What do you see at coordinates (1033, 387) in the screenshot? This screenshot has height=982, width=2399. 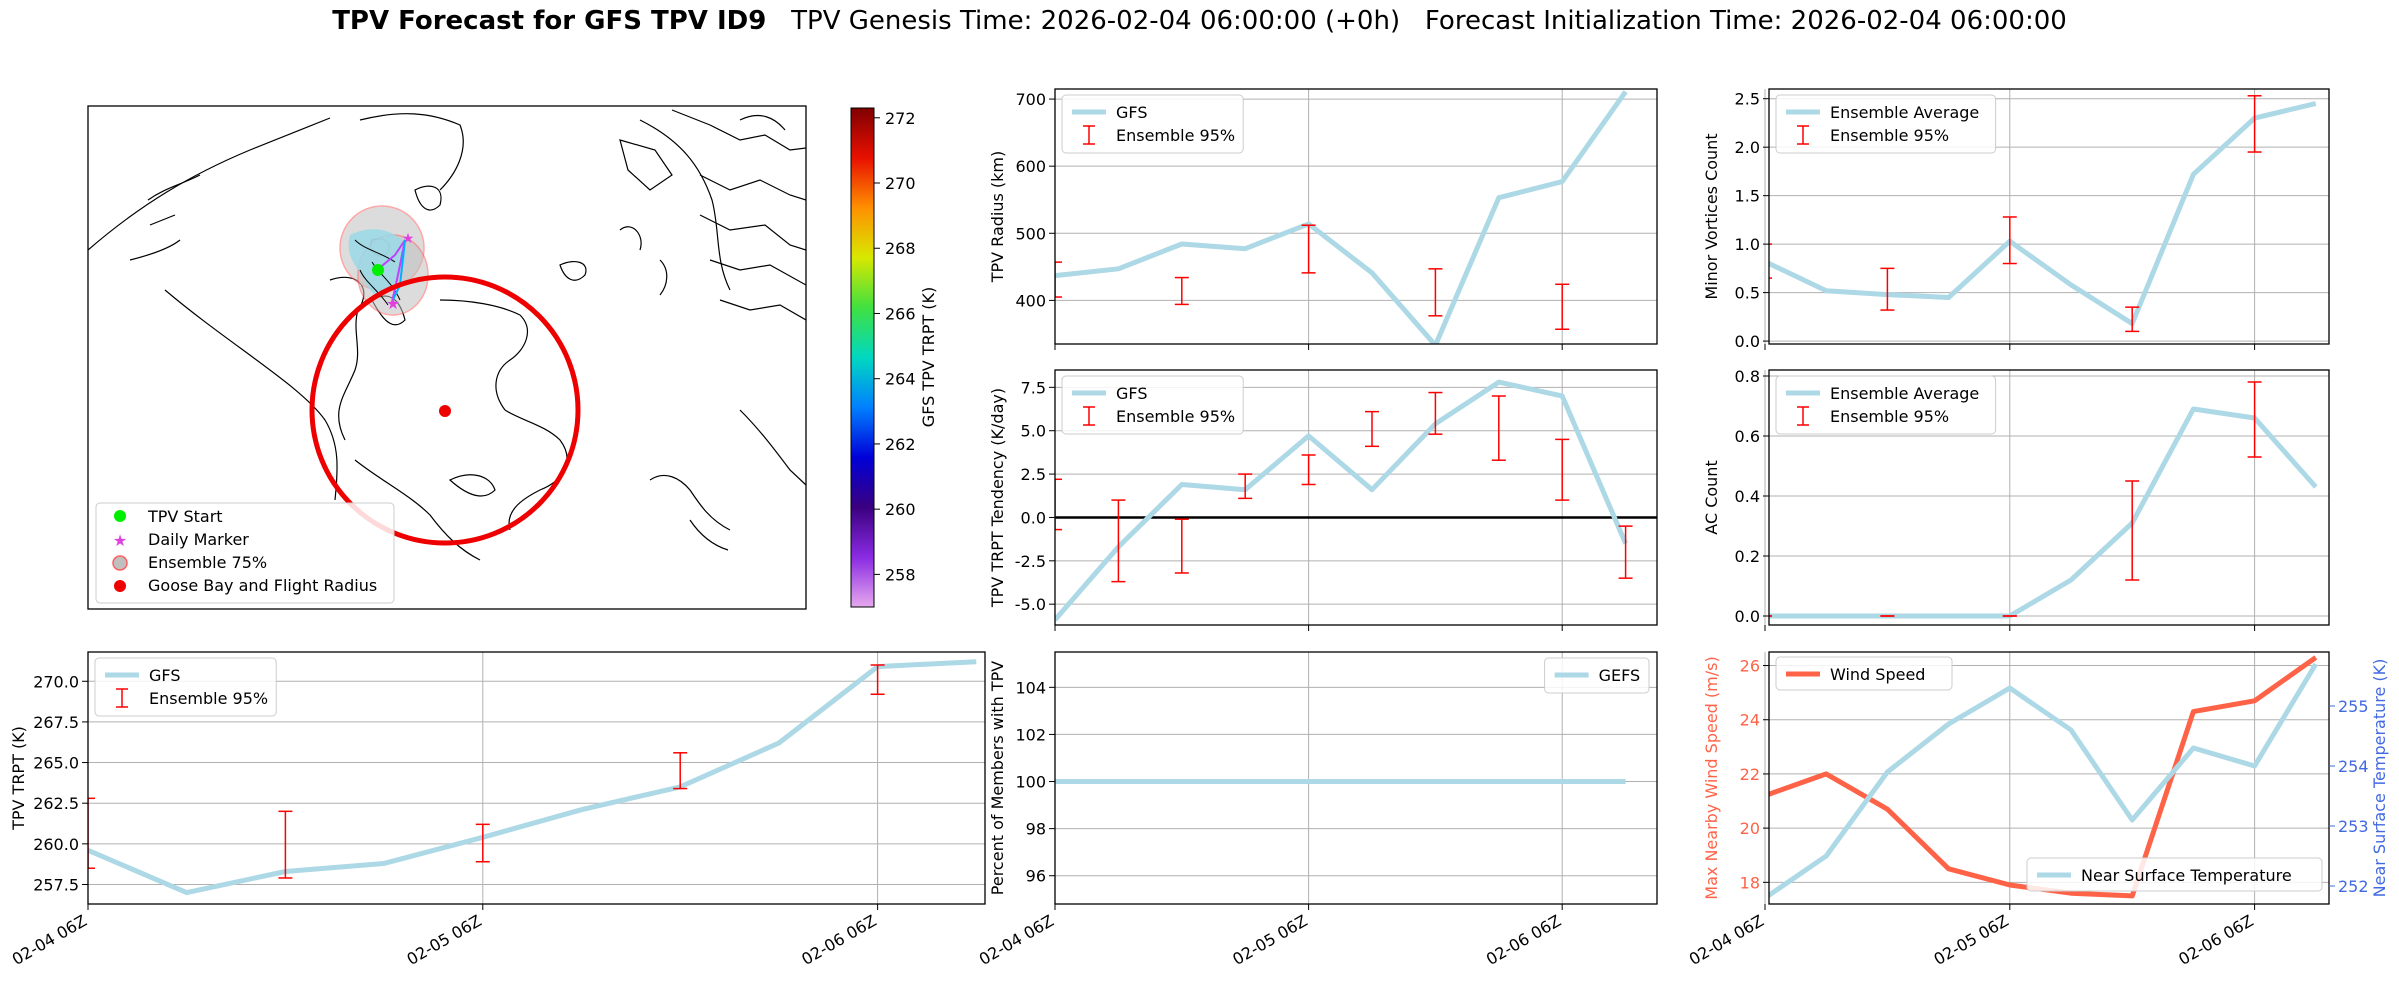 I see `y-tick-label: 7.5` at bounding box center [1033, 387].